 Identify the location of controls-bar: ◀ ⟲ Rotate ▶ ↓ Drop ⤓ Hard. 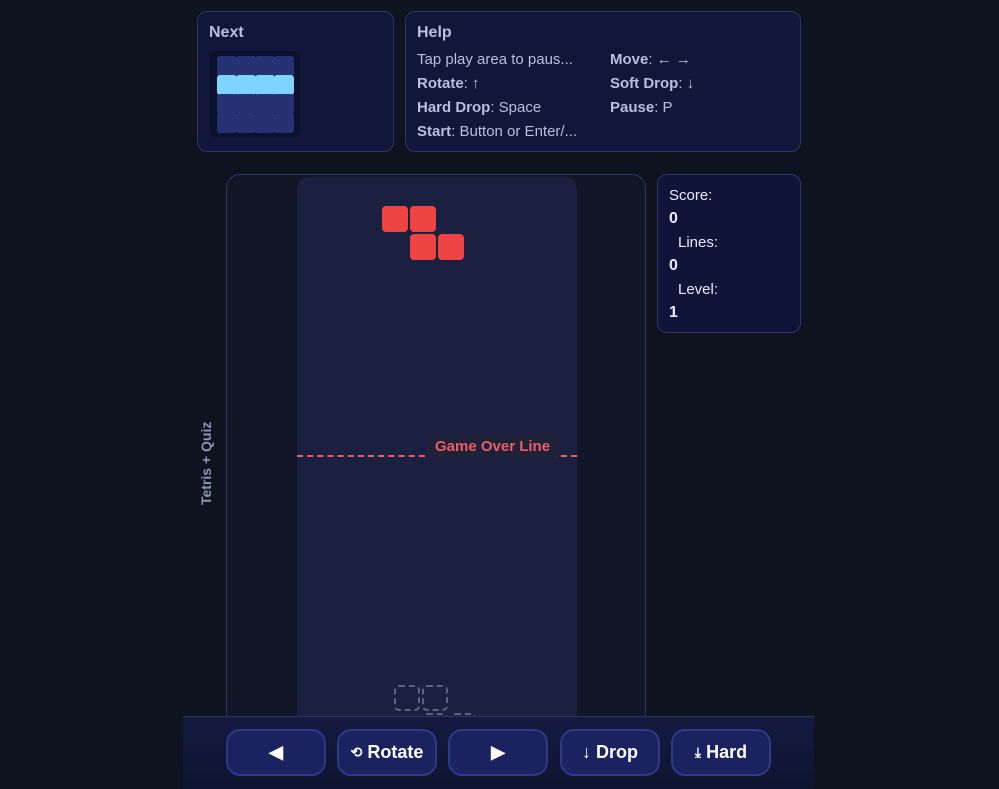
(498, 752).